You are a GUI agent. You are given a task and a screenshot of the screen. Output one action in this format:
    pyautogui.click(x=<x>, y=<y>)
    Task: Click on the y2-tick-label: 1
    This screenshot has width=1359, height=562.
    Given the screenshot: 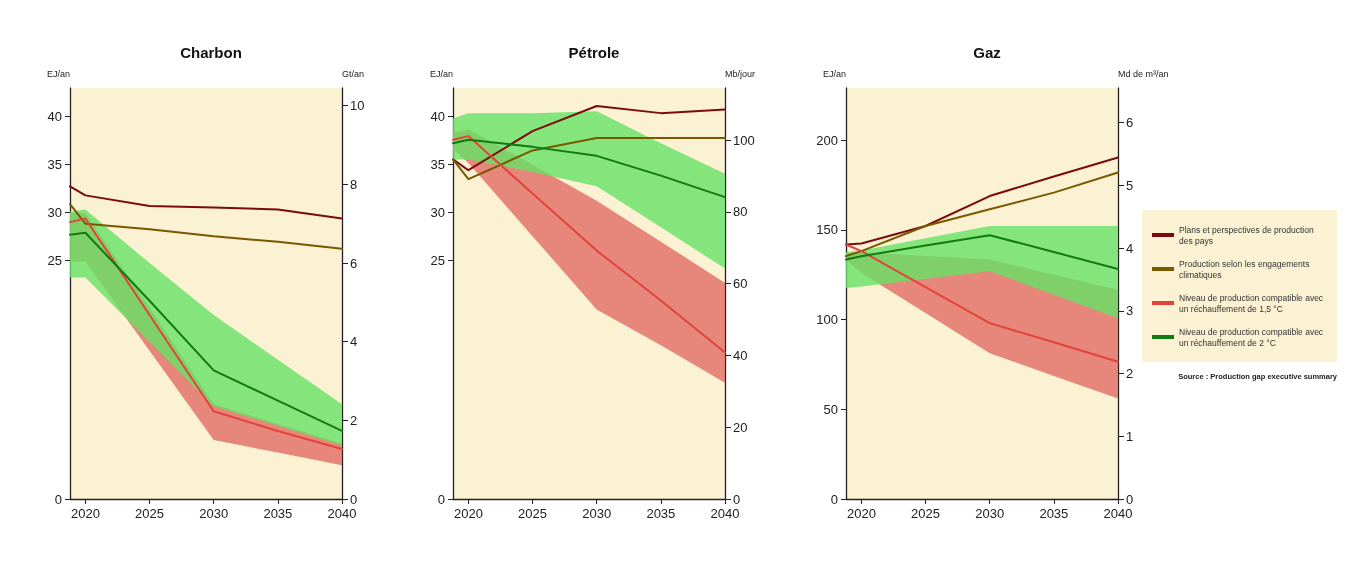 What is the action you would take?
    pyautogui.click(x=1130, y=436)
    